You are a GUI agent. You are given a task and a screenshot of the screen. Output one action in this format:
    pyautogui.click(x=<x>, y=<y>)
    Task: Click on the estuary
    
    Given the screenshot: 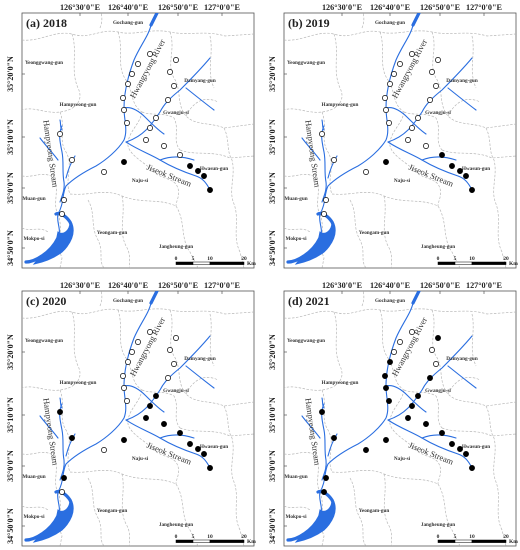 What is the action you would take?
    pyautogui.click(x=314, y=243)
    